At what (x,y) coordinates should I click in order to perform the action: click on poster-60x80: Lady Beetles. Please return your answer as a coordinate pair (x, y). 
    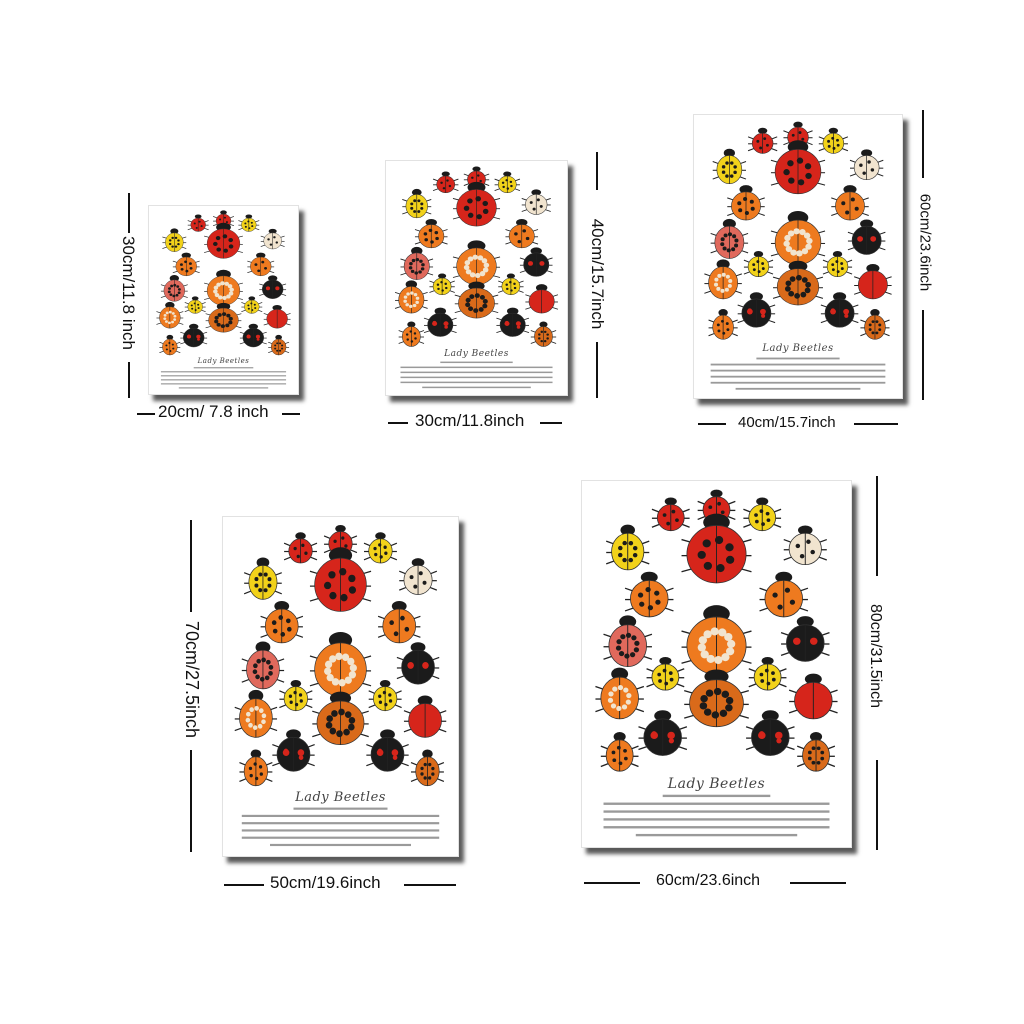
    Looking at the image, I should click on (716, 664).